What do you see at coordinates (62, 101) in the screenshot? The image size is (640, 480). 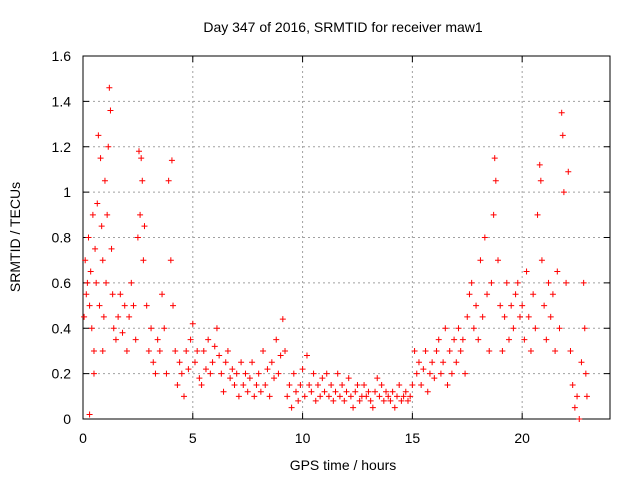 I see `y-tick-label: 1.4` at bounding box center [62, 101].